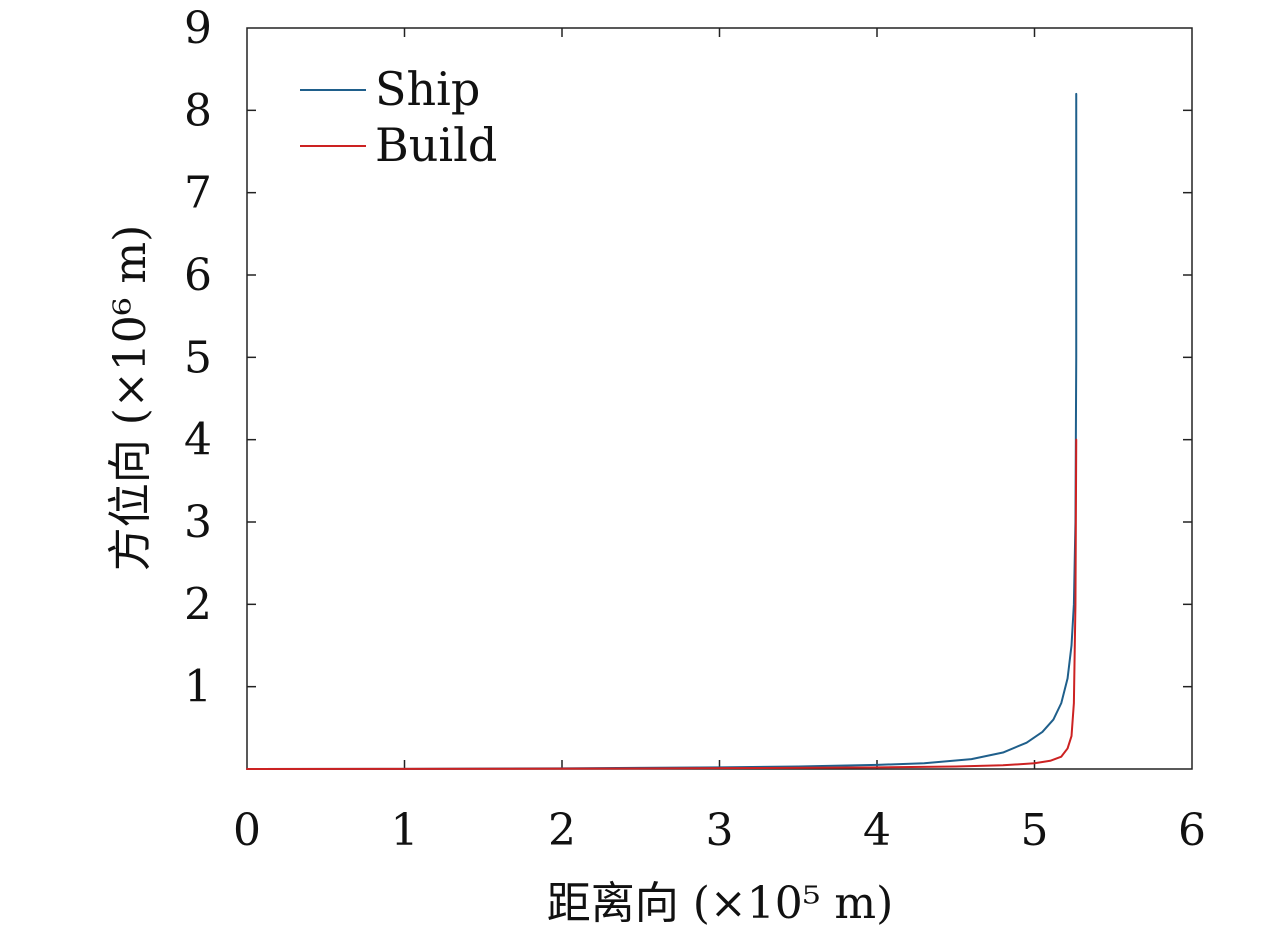 Image resolution: width=1280 pixels, height=939 pixels. Describe the element at coordinates (198, 110) in the screenshot. I see `y-tick-label: 8` at that location.